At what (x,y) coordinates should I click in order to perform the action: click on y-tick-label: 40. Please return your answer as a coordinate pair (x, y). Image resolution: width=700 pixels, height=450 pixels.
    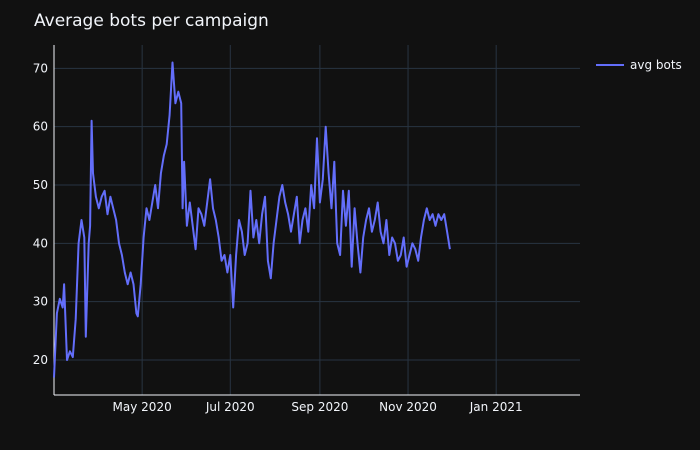
    Looking at the image, I should click on (40, 243).